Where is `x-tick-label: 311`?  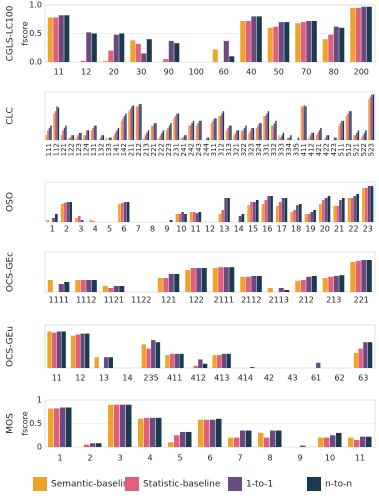
x-tick-label: 311 is located at coordinates (214, 149).